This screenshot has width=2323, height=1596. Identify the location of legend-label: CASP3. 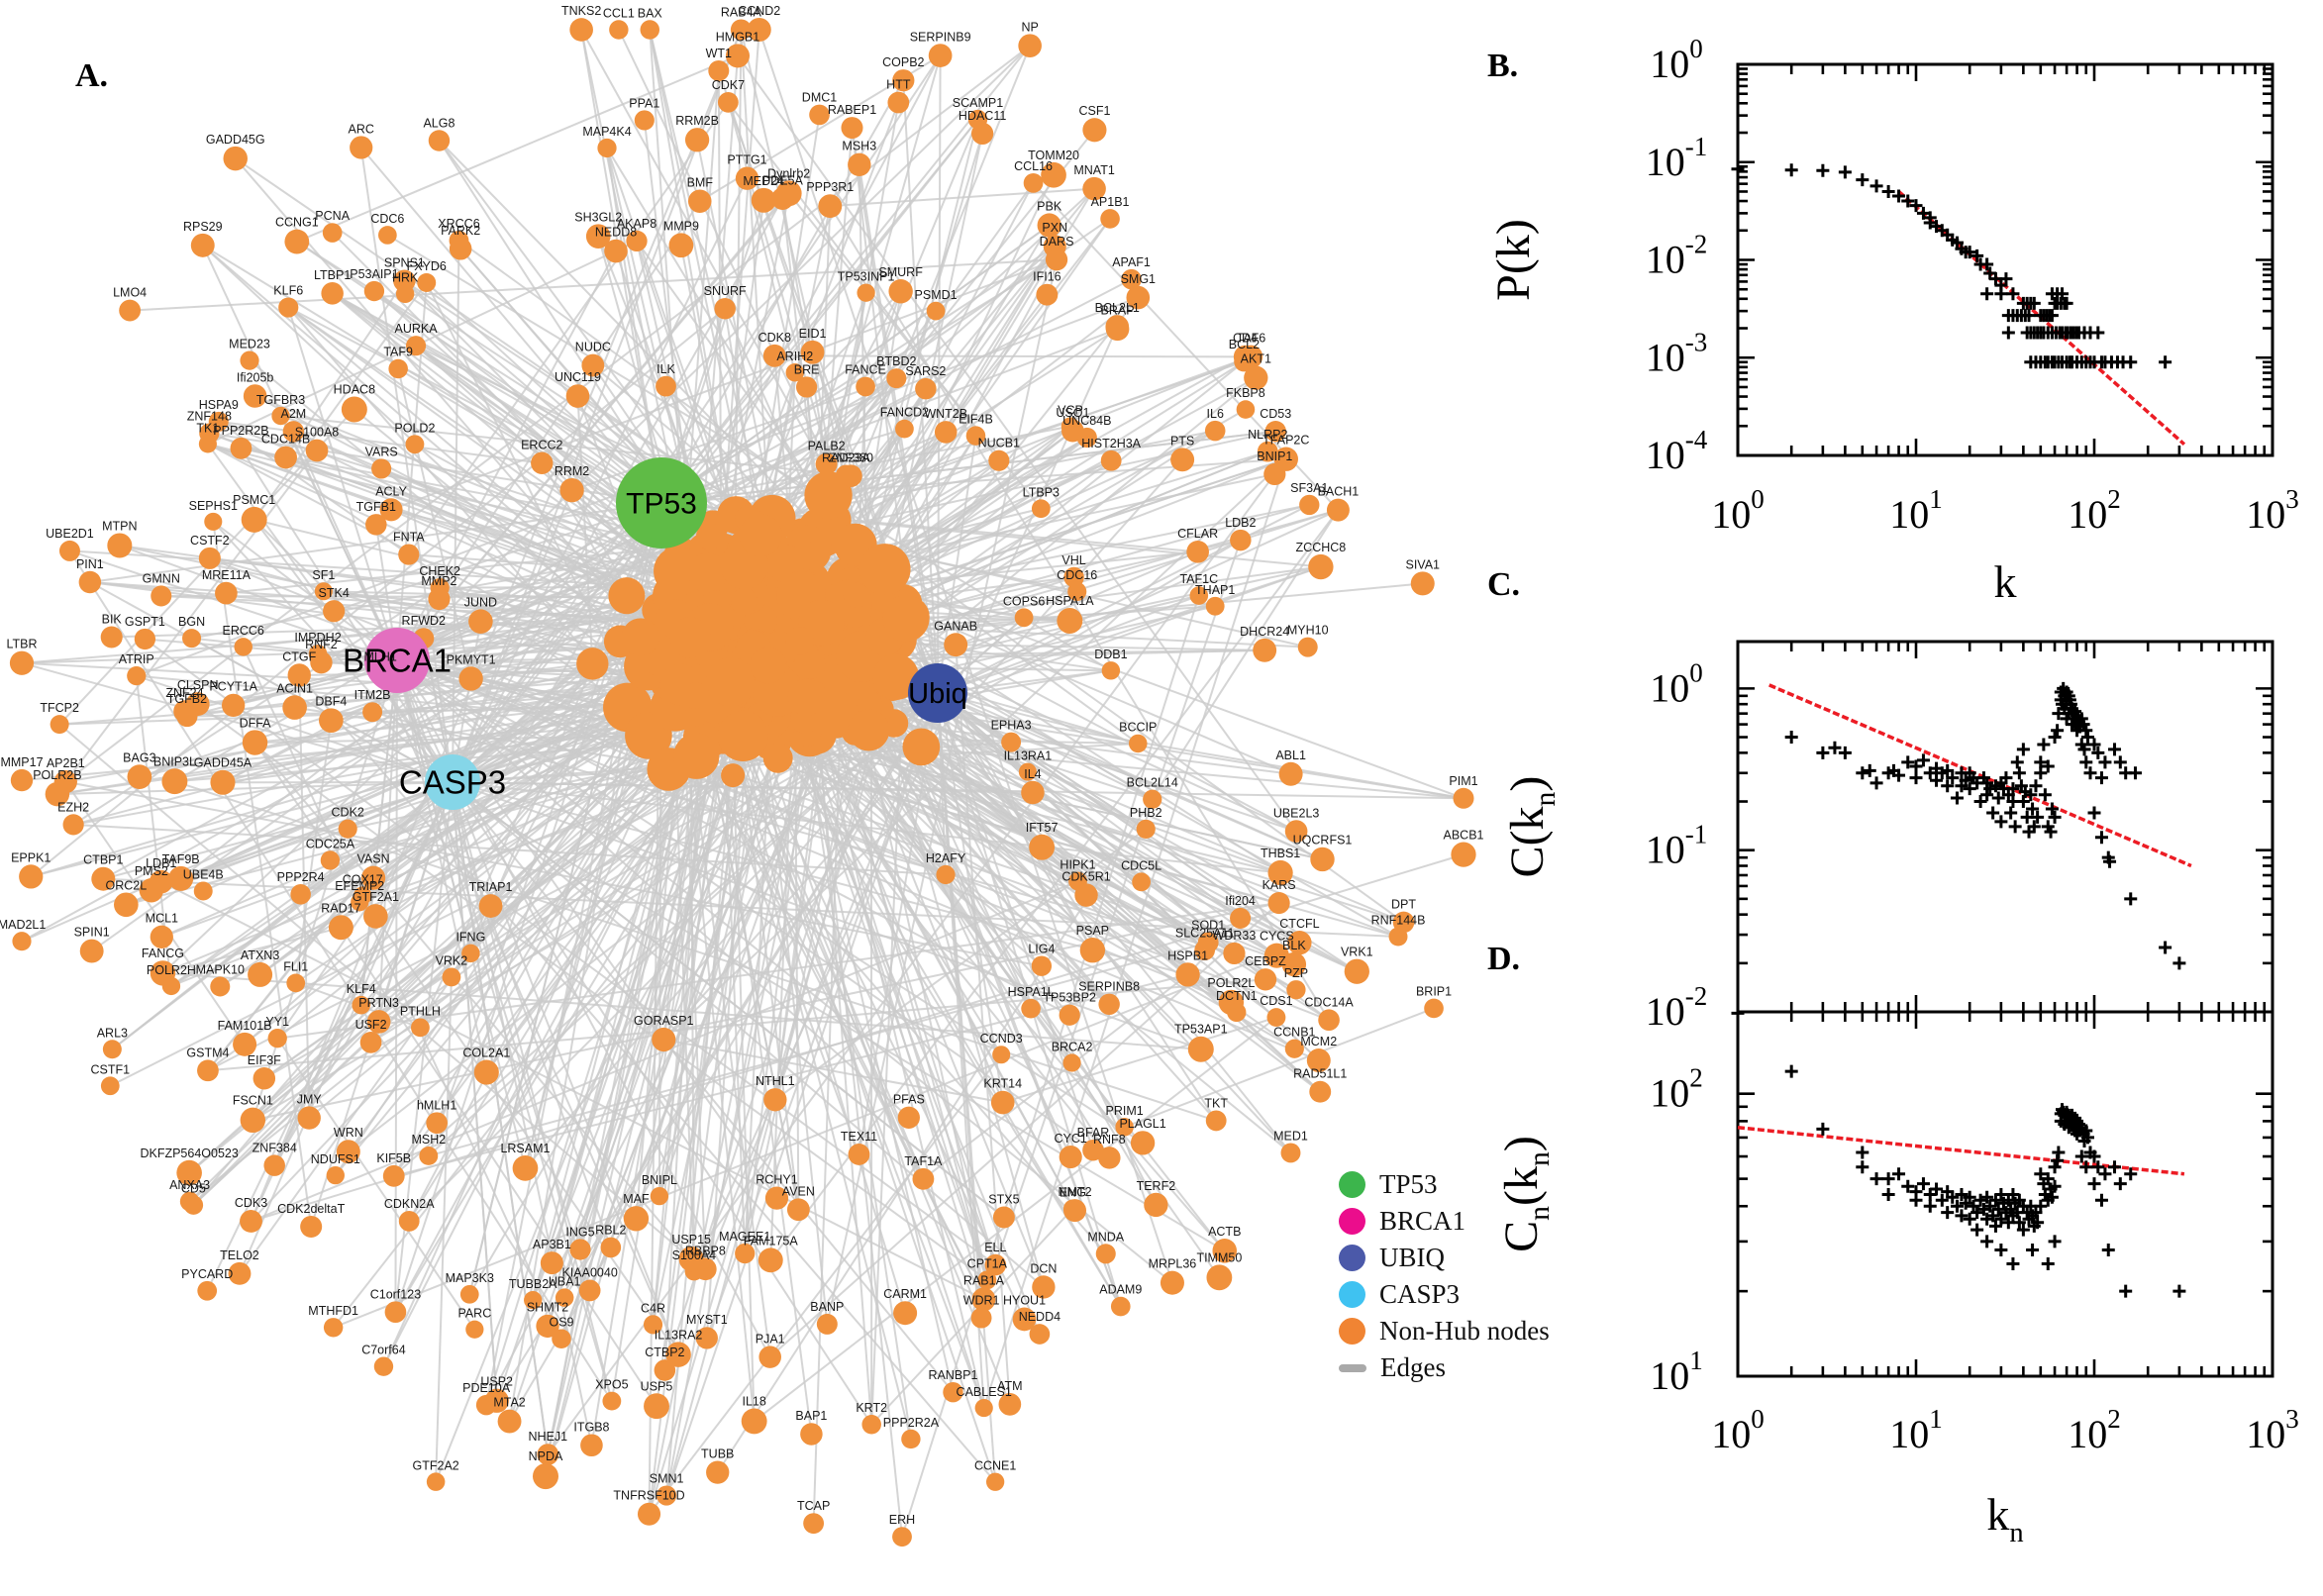
(1420, 1294).